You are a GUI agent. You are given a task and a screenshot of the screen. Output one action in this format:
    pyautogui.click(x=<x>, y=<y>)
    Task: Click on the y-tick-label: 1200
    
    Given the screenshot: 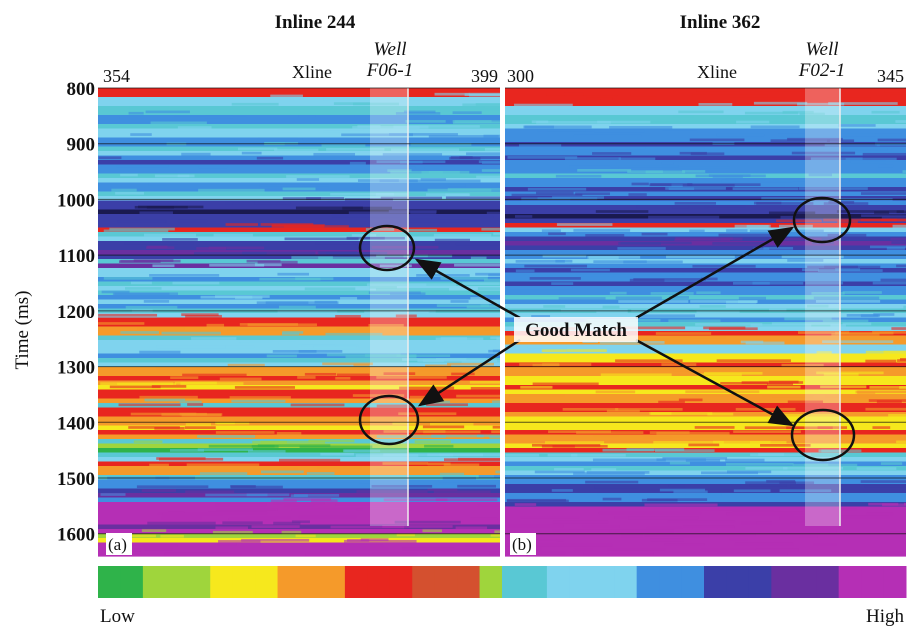 What is the action you would take?
    pyautogui.click(x=76, y=312)
    